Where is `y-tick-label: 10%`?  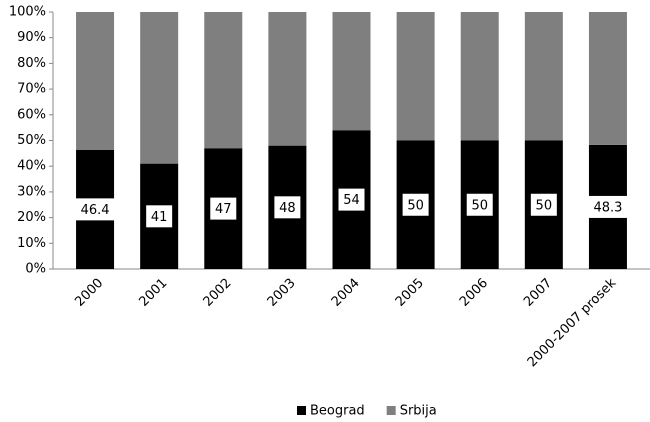
y-tick-label: 10% is located at coordinates (31, 243).